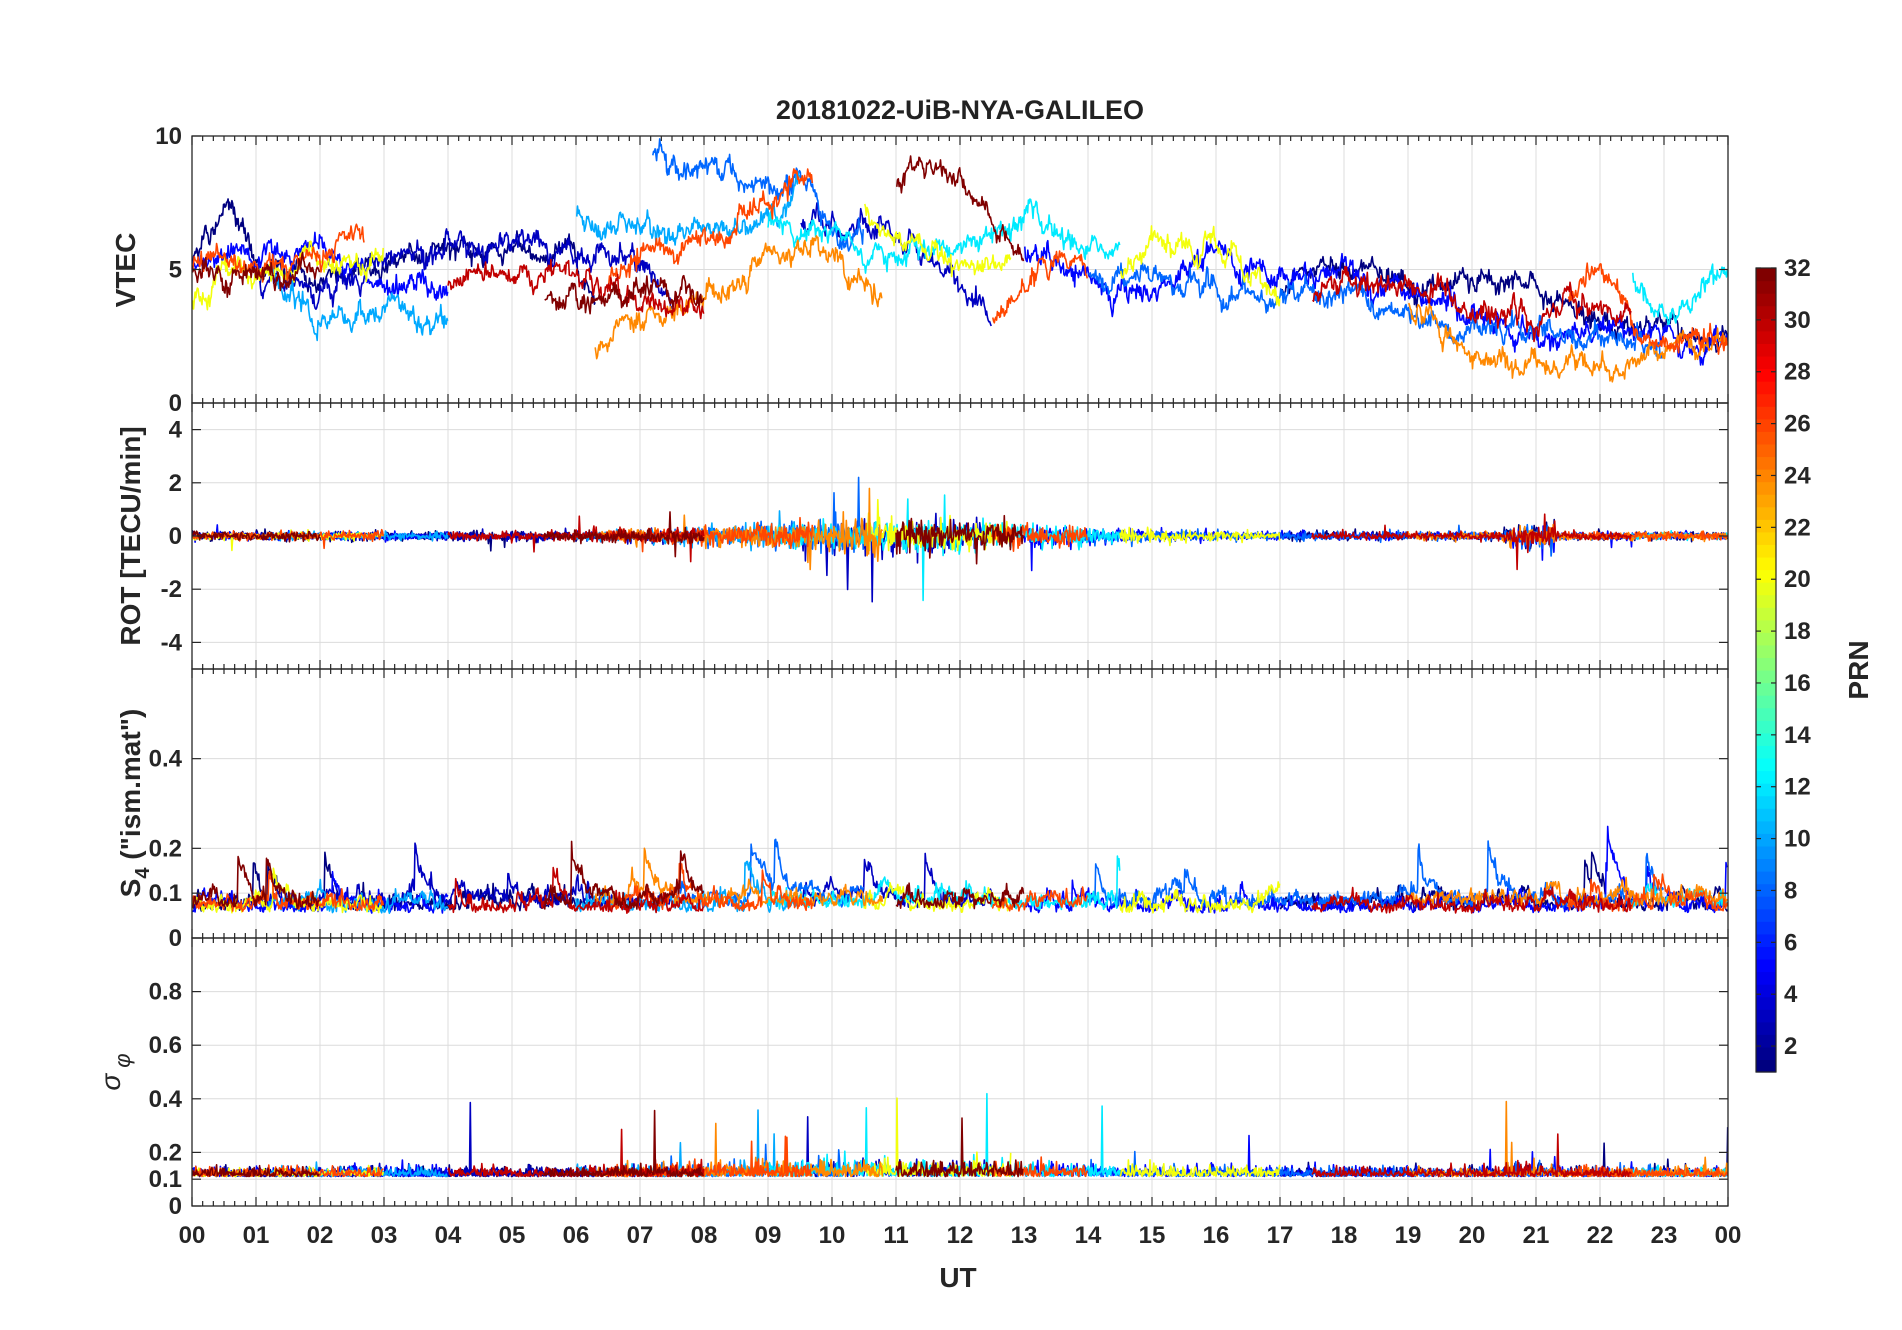  I want to click on x-tick-label: 10, so click(832, 1235).